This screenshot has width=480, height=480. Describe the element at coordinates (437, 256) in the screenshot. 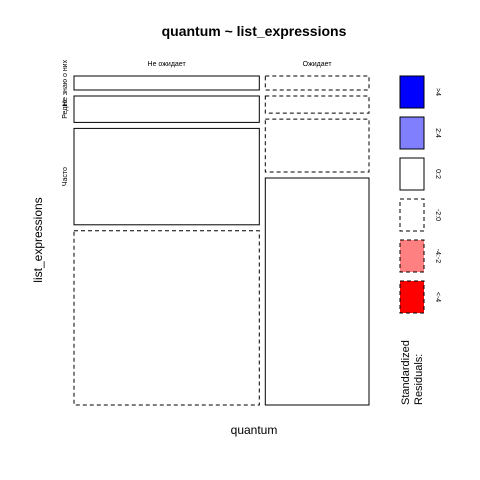

I see `legend-label-4: -4:-2` at that location.